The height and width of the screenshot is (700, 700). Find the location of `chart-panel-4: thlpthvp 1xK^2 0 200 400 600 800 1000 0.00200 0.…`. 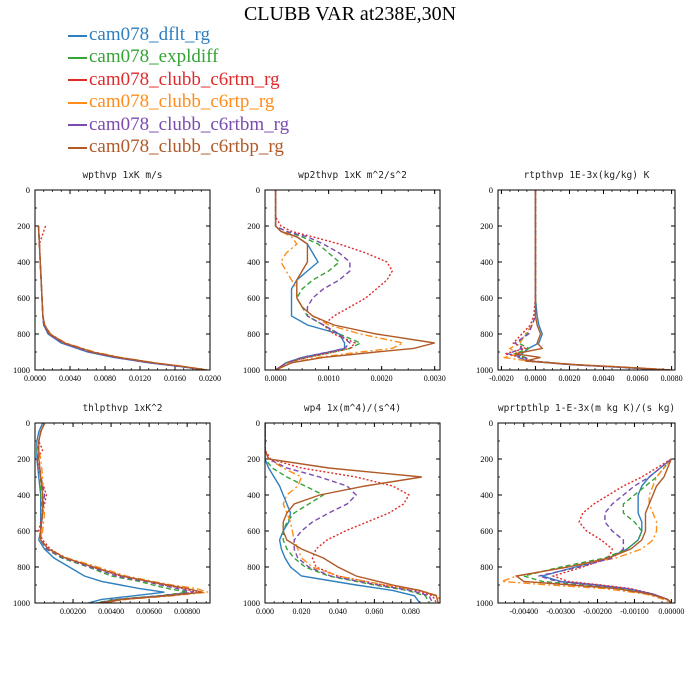

chart-panel-4: thlpthvp 1xK^2 0 200 400 600 800 1000 0.00200 0.… is located at coordinates (112, 509).